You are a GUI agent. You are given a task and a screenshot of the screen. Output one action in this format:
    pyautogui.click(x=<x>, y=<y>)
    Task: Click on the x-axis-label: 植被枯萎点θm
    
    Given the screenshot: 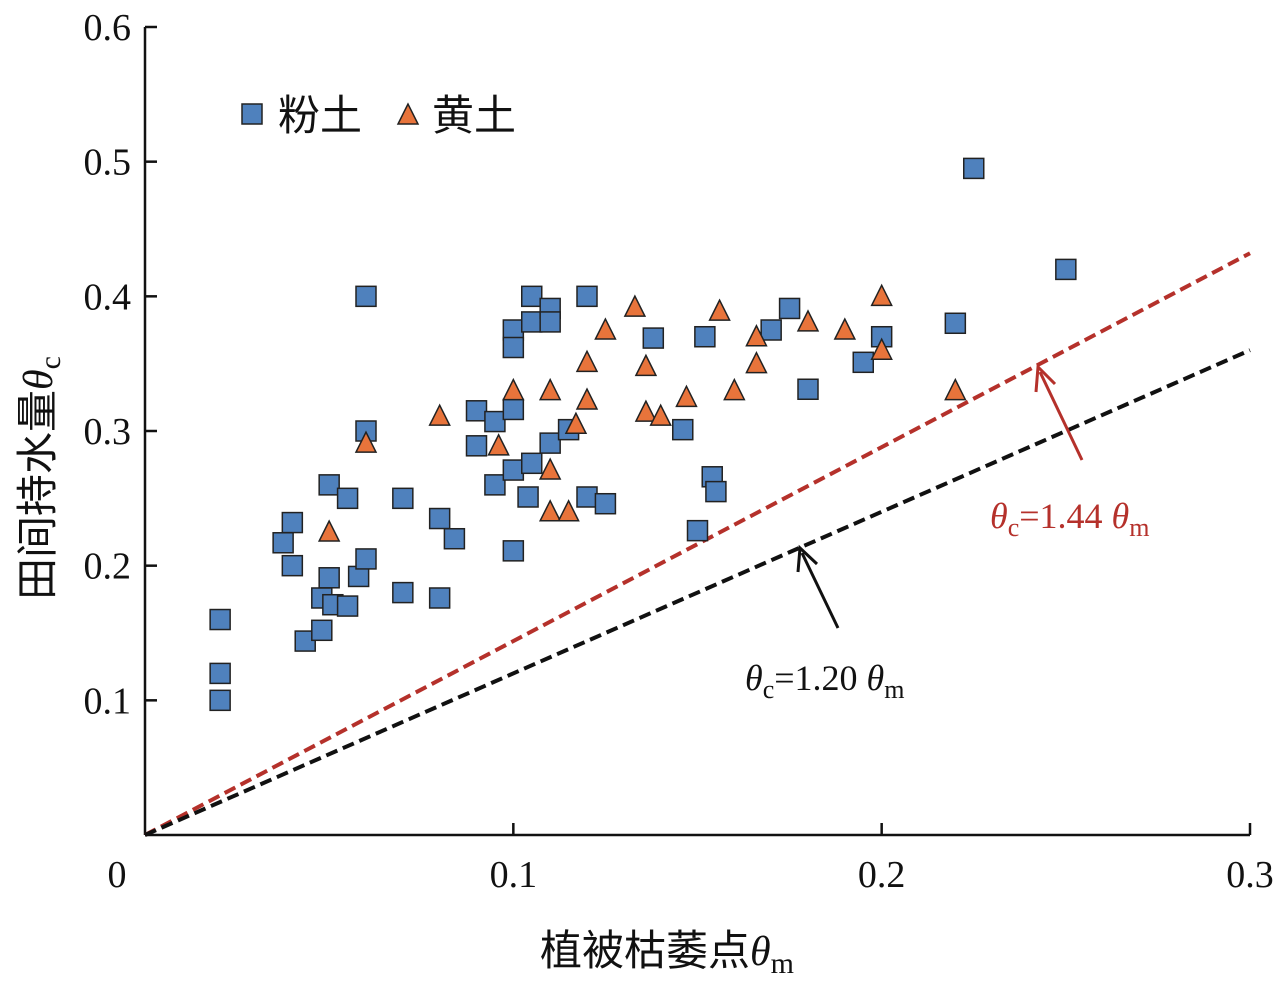 What is the action you would take?
    pyautogui.click(x=667, y=954)
    